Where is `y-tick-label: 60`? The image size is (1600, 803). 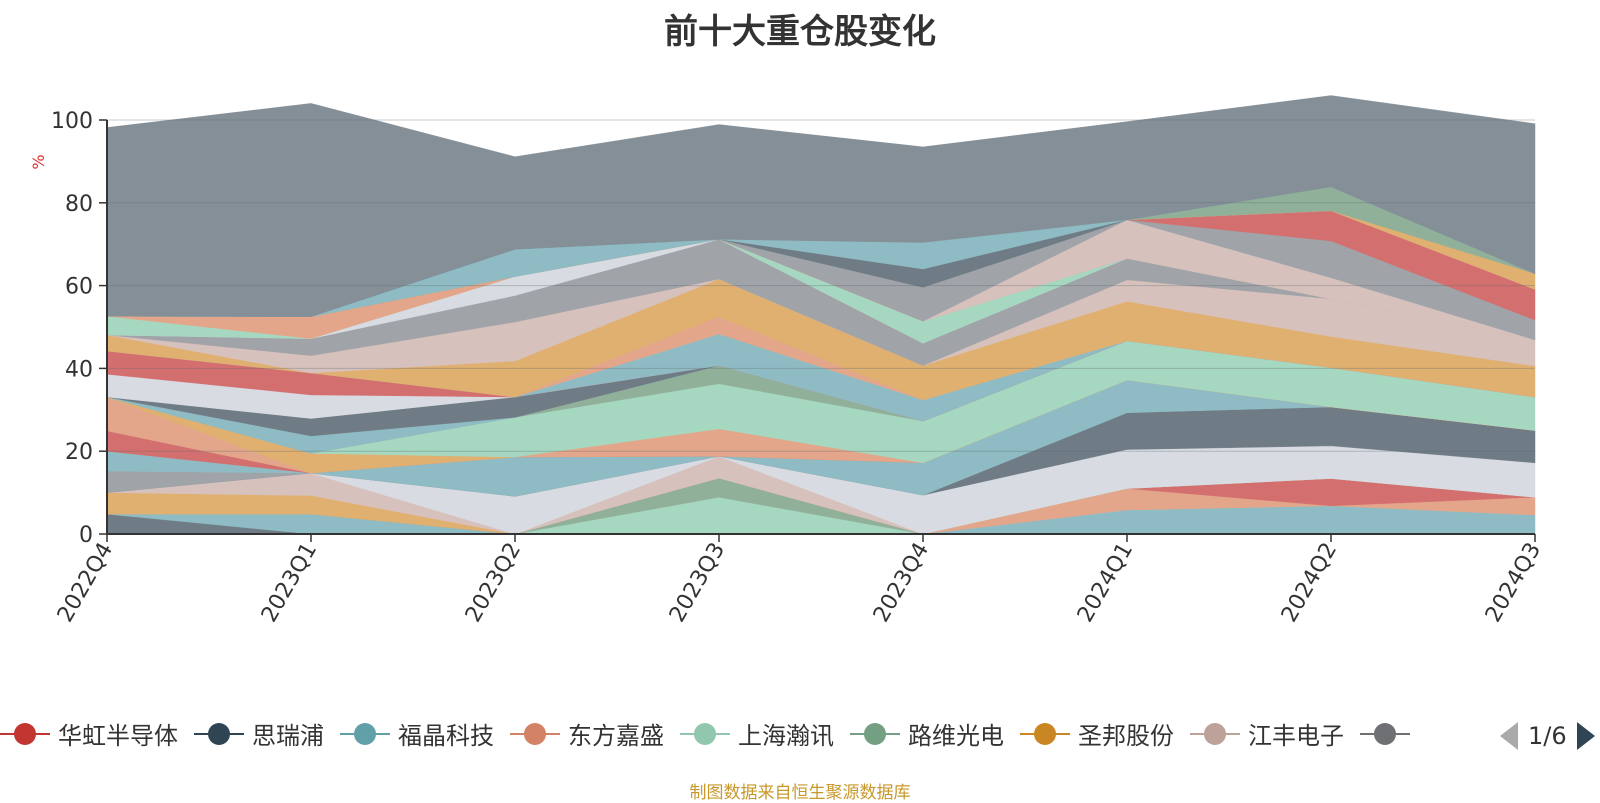
y-tick-label: 60 is located at coordinates (79, 287).